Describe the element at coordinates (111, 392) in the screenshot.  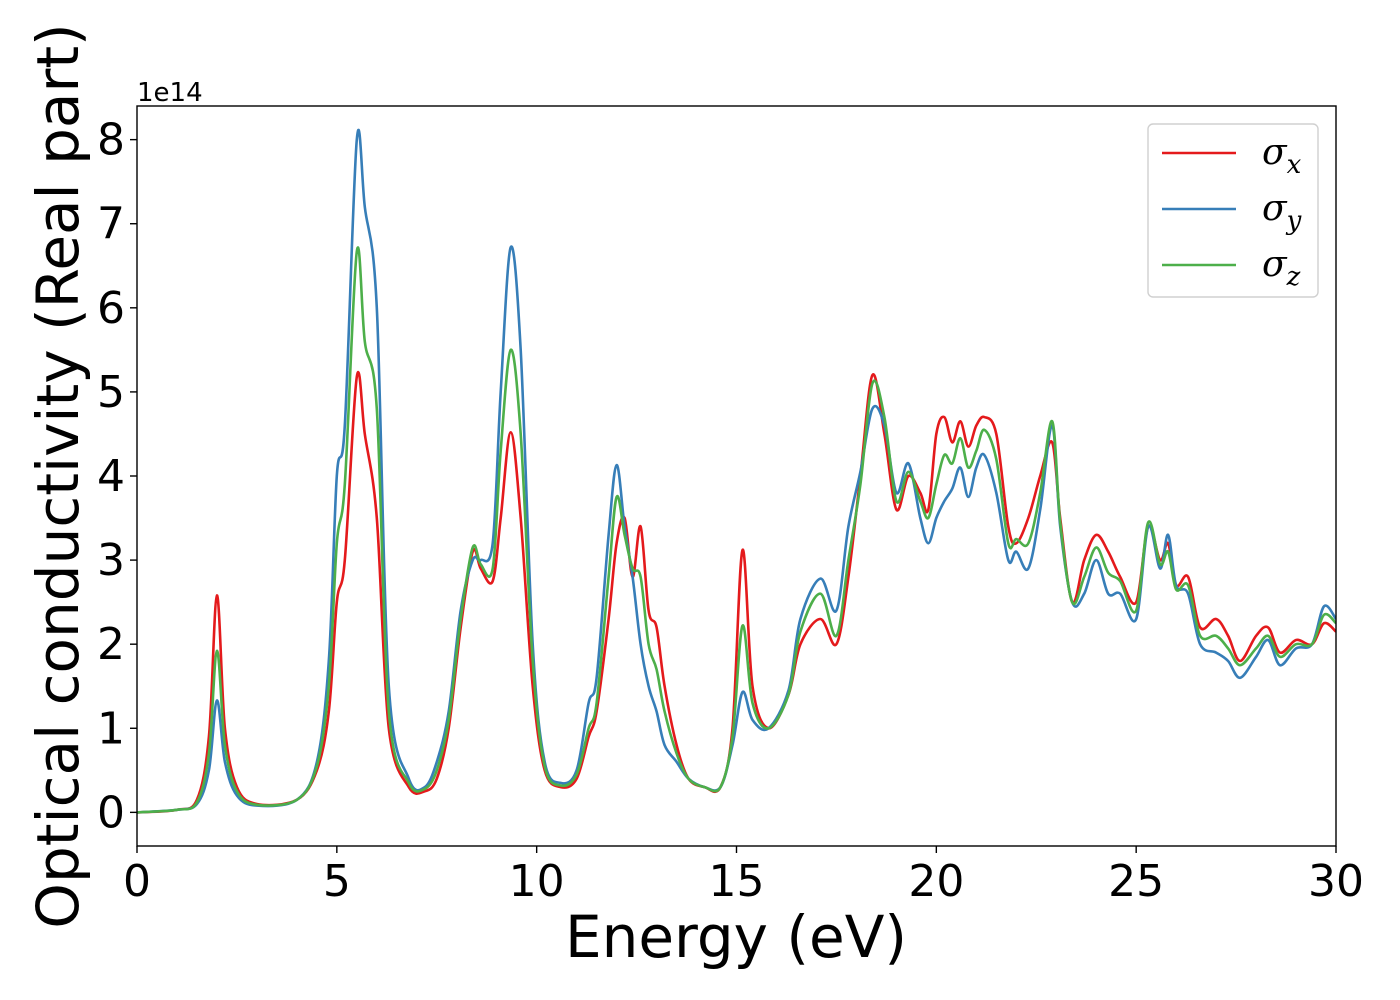
I see `y-tick-label: 5` at that location.